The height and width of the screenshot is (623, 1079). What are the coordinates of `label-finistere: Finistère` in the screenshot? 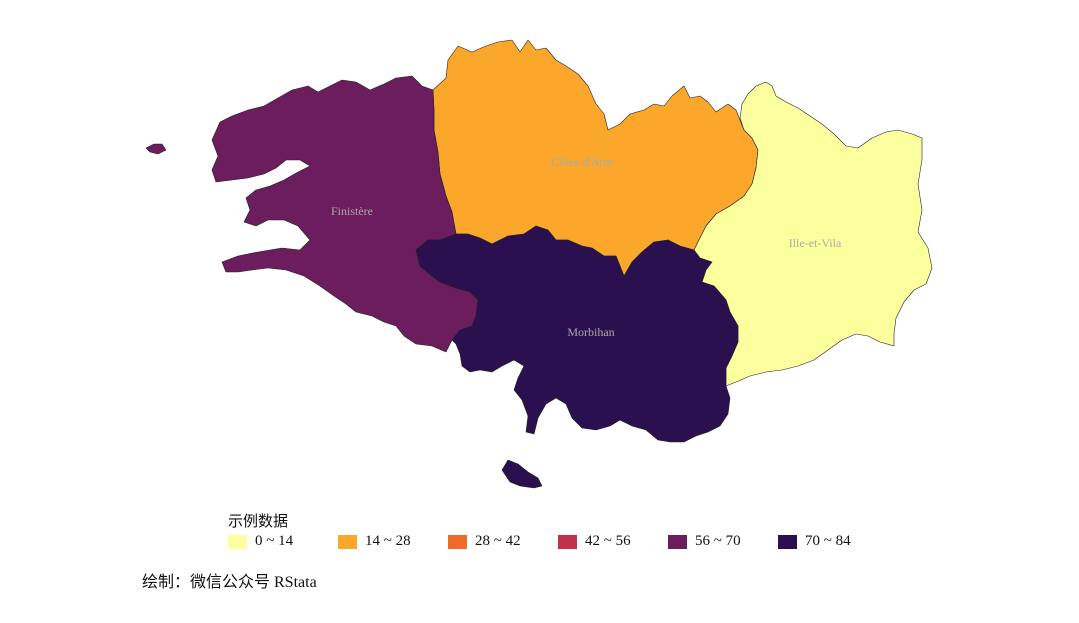 It's located at (352, 211).